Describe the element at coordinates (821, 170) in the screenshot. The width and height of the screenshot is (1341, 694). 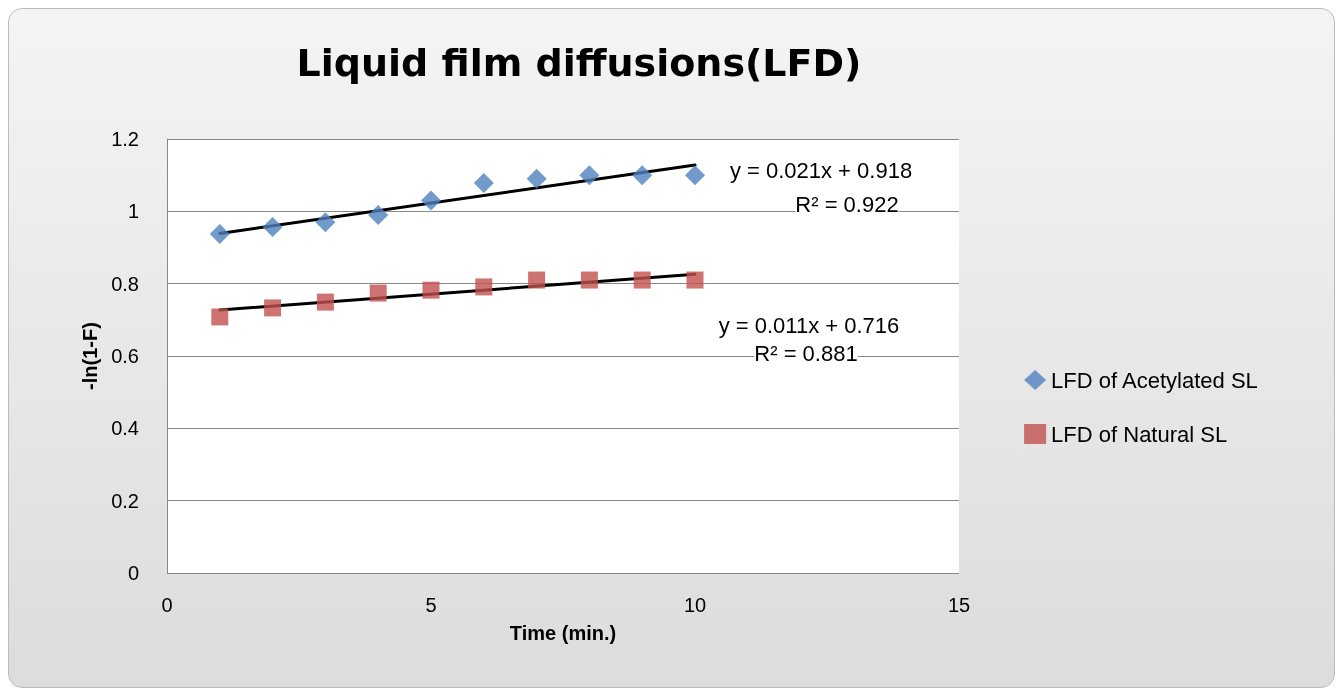
I see `annotation: y = 0.021x + 0.918` at that location.